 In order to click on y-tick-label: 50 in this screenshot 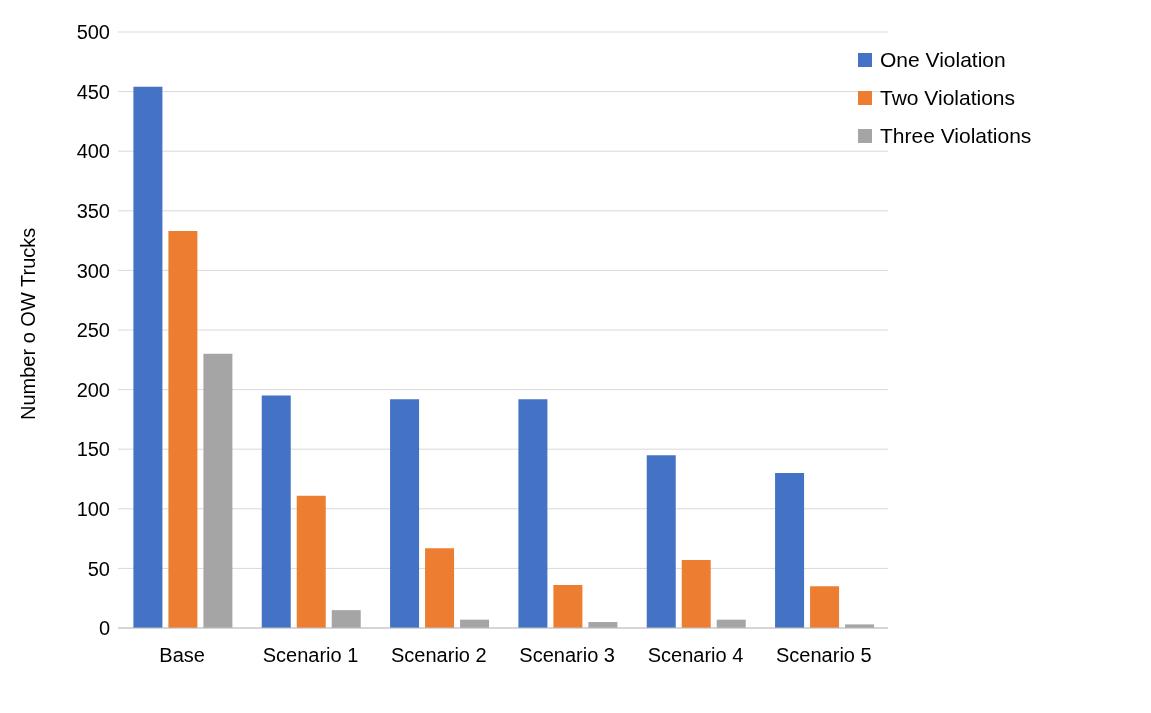, I will do `click(98, 568)`.